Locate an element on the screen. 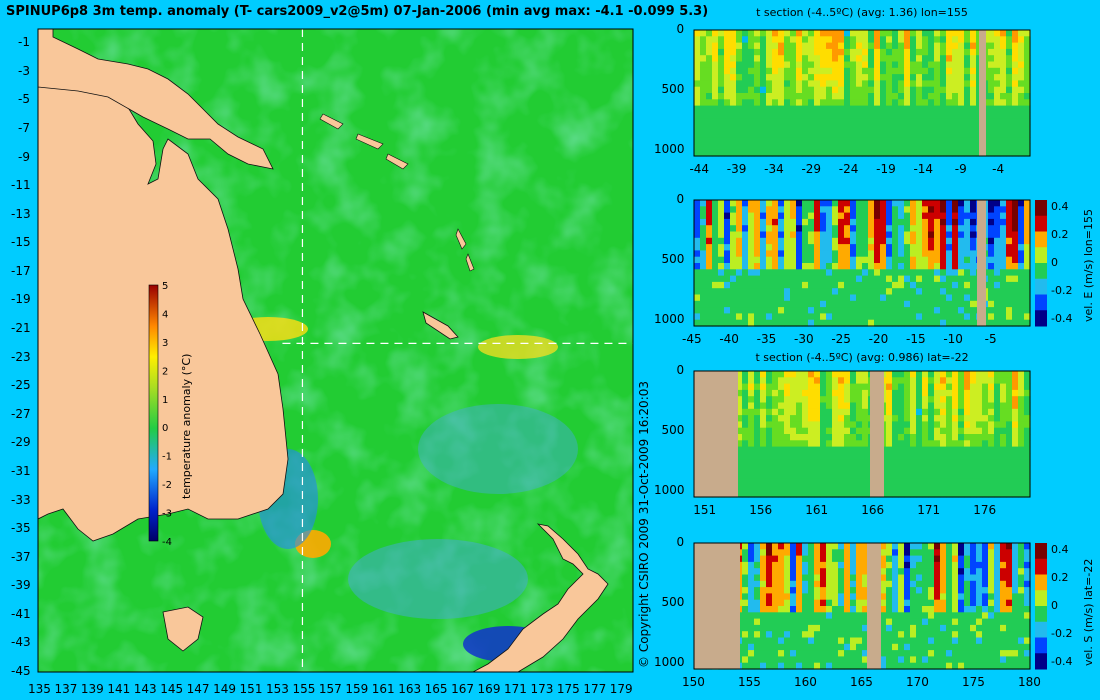 The image size is (1100, 700). t-section-lon-plot is located at coordinates (862, 93).